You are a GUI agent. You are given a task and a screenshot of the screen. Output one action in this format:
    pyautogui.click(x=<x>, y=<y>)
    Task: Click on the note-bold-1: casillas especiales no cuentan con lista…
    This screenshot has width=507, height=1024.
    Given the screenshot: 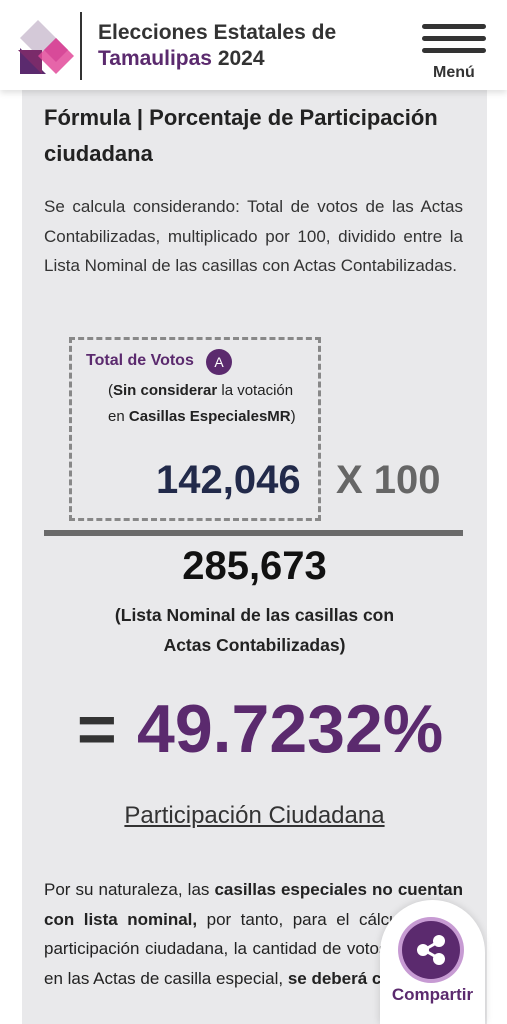 What is the action you would take?
    pyautogui.click(x=253, y=904)
    